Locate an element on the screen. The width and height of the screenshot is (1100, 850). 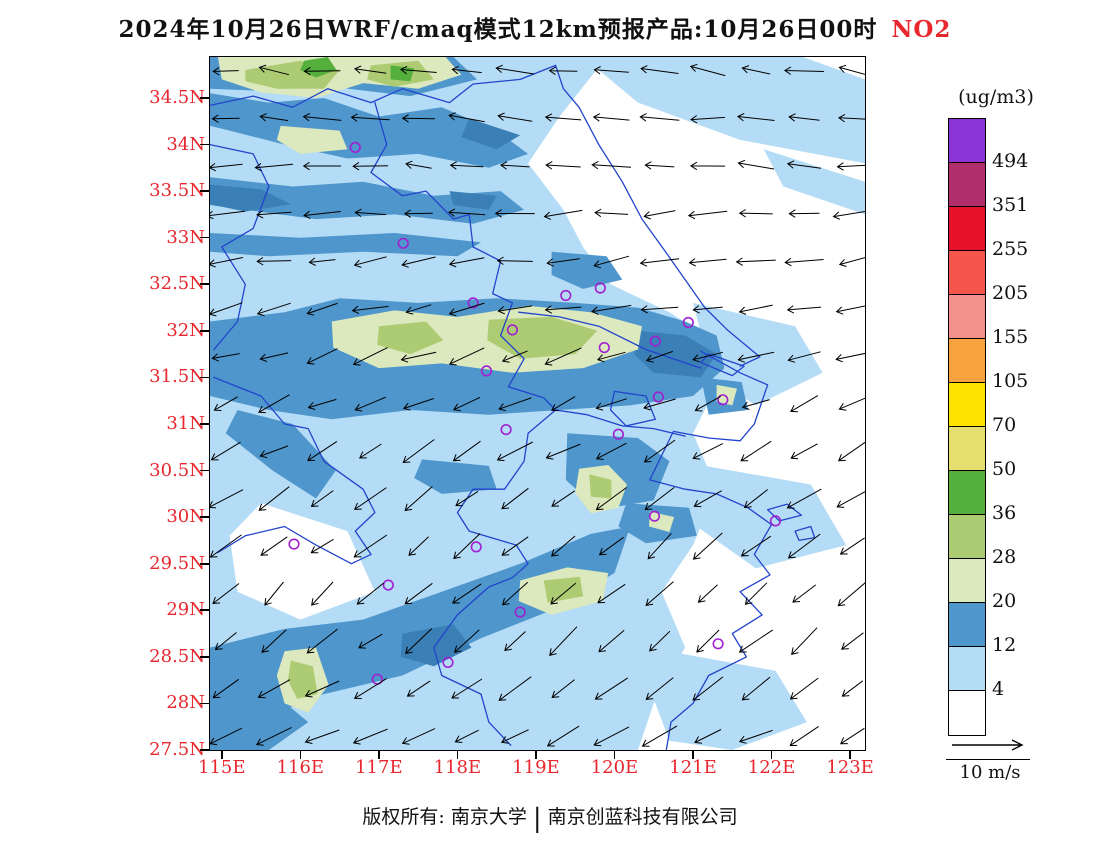
title-main: 2024年10月26日WRF/cmaq模式12km预报产品:10月26日00时 is located at coordinates (498, 29).